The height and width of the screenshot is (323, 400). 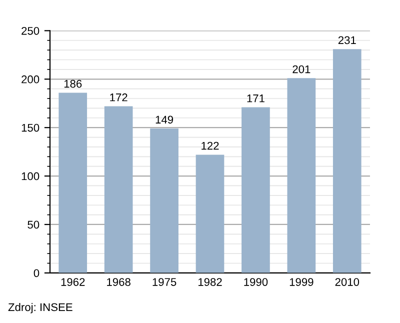 I want to click on x-tick-label: 2010, so click(x=347, y=282).